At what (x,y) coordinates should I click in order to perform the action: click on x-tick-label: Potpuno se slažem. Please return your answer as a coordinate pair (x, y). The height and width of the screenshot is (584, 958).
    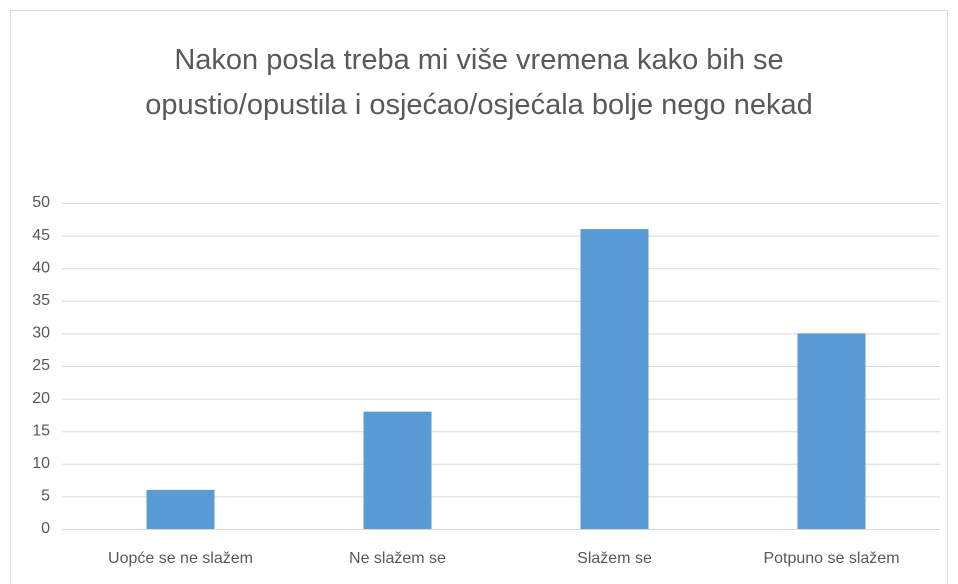
    Looking at the image, I should click on (831, 558).